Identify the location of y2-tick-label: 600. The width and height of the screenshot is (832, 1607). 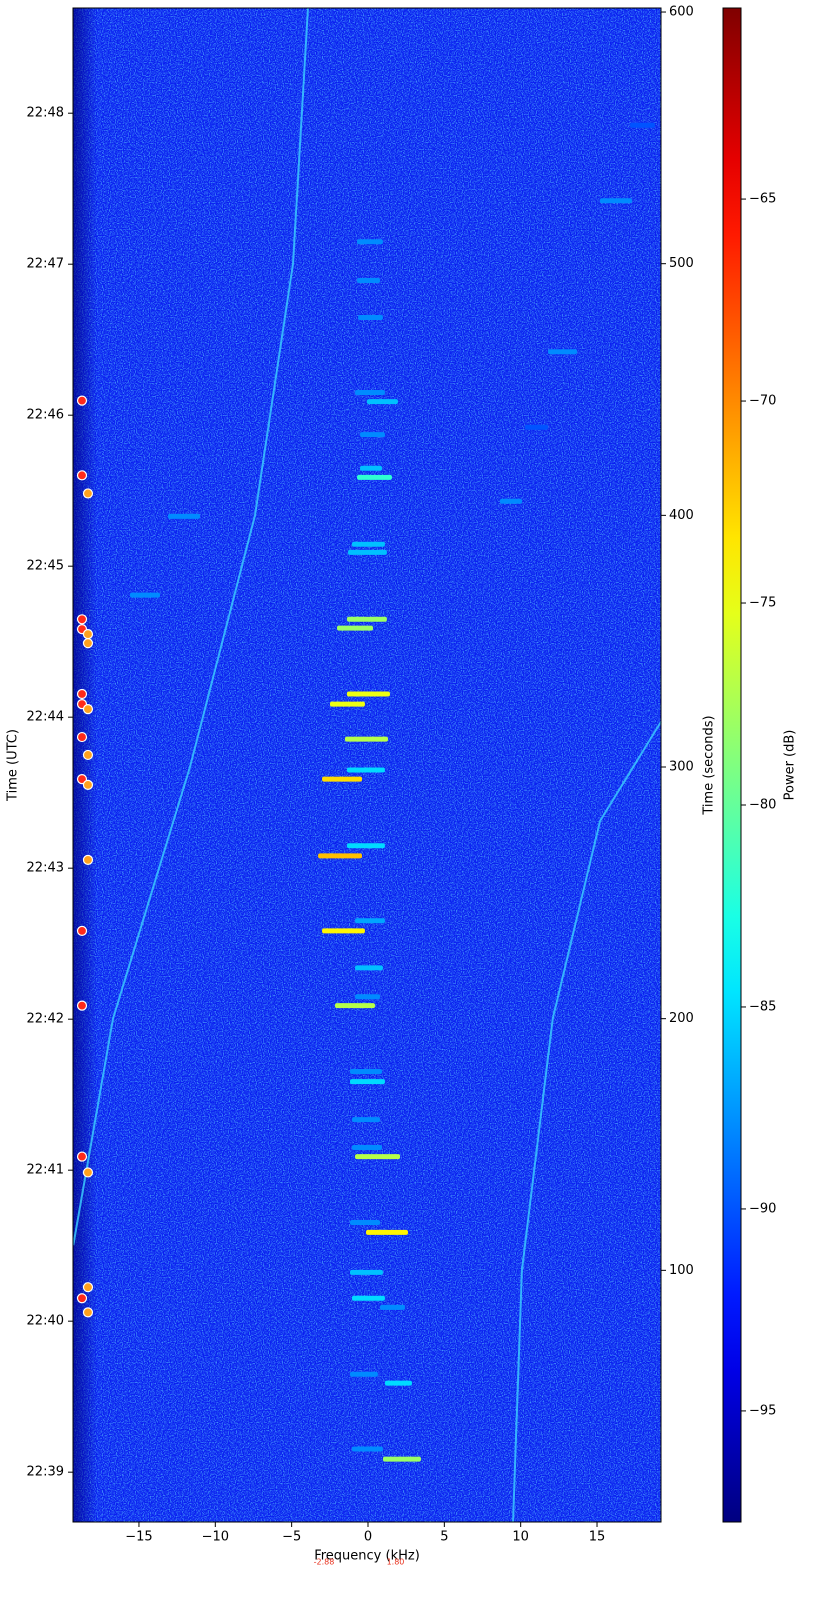
(681, 12).